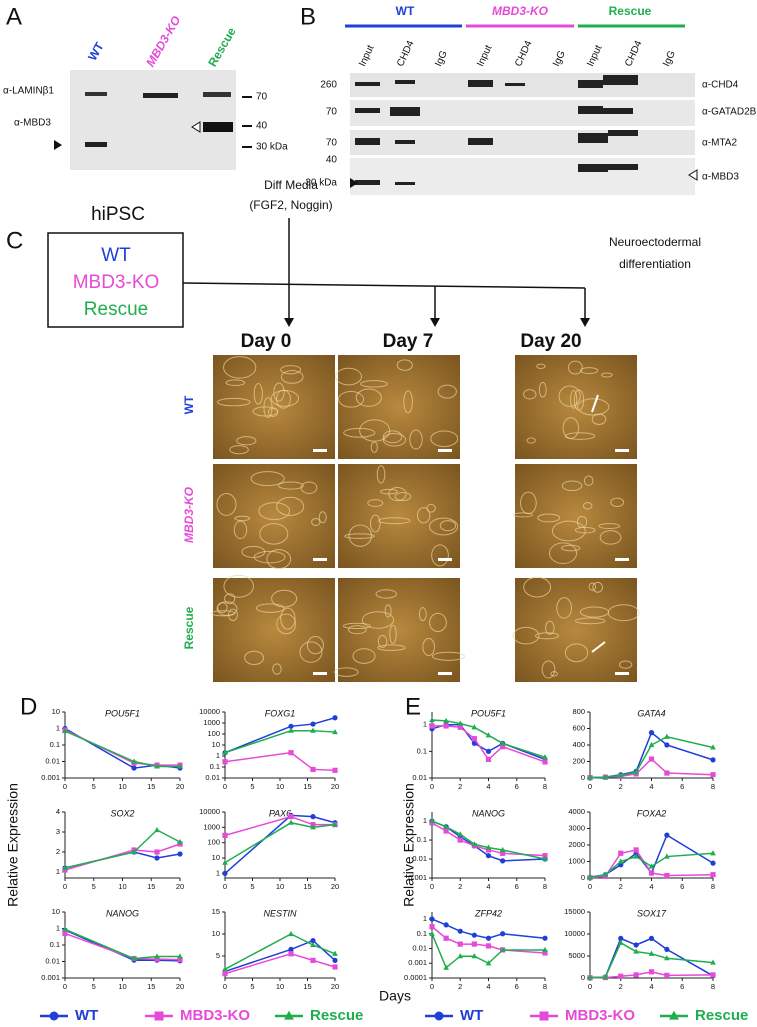 The width and height of the screenshot is (757, 1027). Describe the element at coordinates (122, 813) in the screenshot. I see `chart-title: SOX2` at that location.